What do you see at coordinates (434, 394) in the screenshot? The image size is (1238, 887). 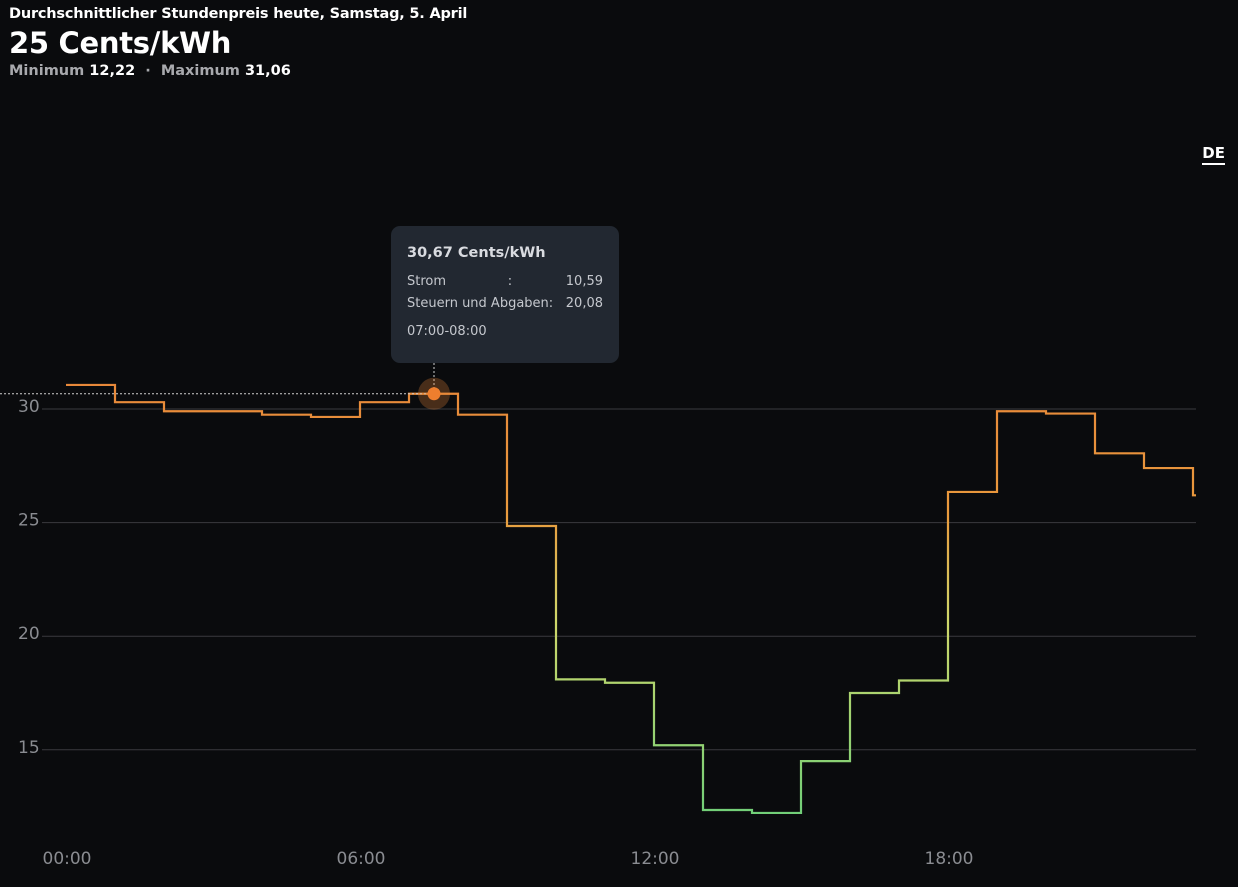 I see `hover-point` at bounding box center [434, 394].